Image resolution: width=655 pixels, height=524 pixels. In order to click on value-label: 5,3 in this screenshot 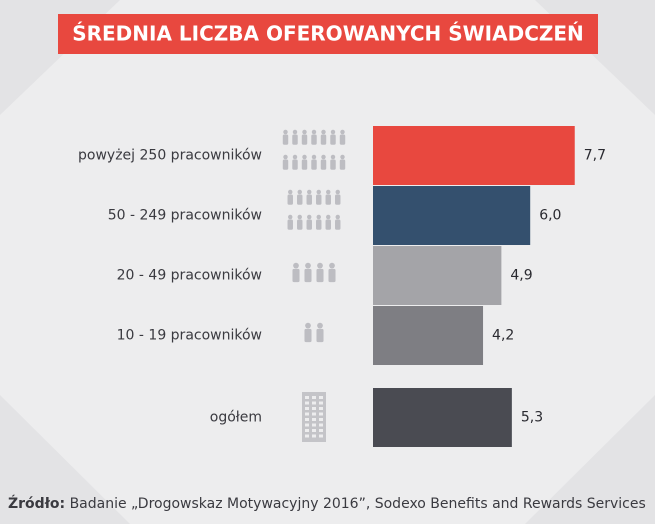, I will do `click(532, 418)`.